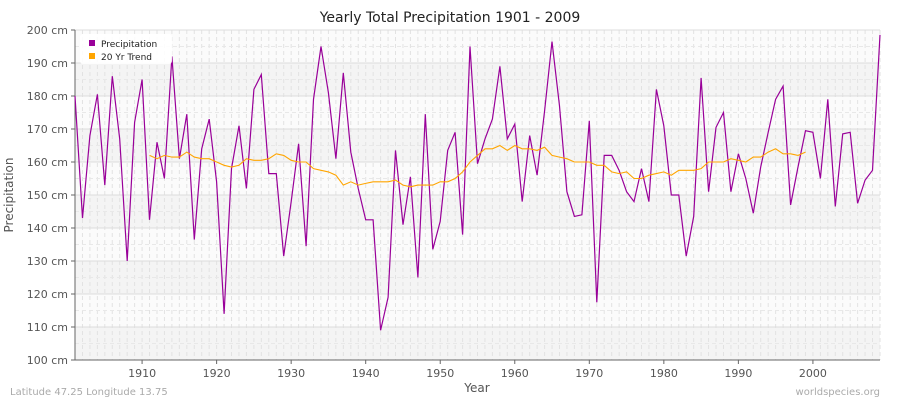 Image resolution: width=900 pixels, height=400 pixels. I want to click on legend-swatch-trend, so click(92, 56).